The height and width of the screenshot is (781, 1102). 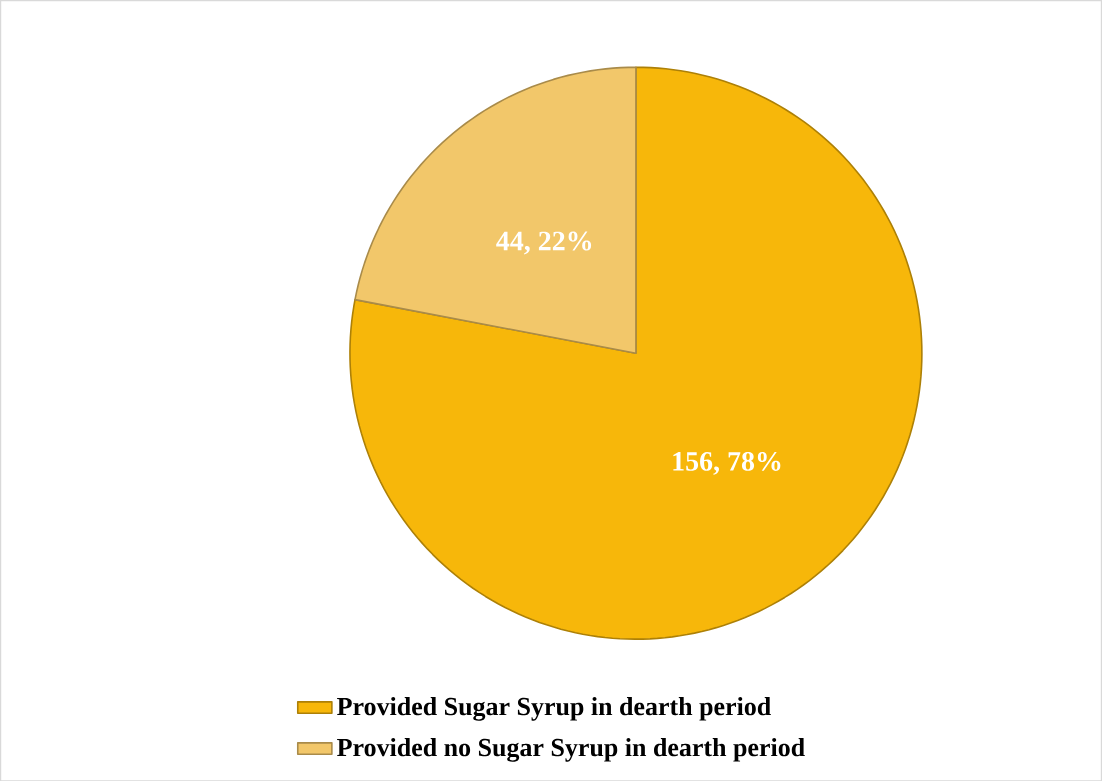 I want to click on legend-label: Provided Sugar Syrup in dearth period, so click(x=554, y=708).